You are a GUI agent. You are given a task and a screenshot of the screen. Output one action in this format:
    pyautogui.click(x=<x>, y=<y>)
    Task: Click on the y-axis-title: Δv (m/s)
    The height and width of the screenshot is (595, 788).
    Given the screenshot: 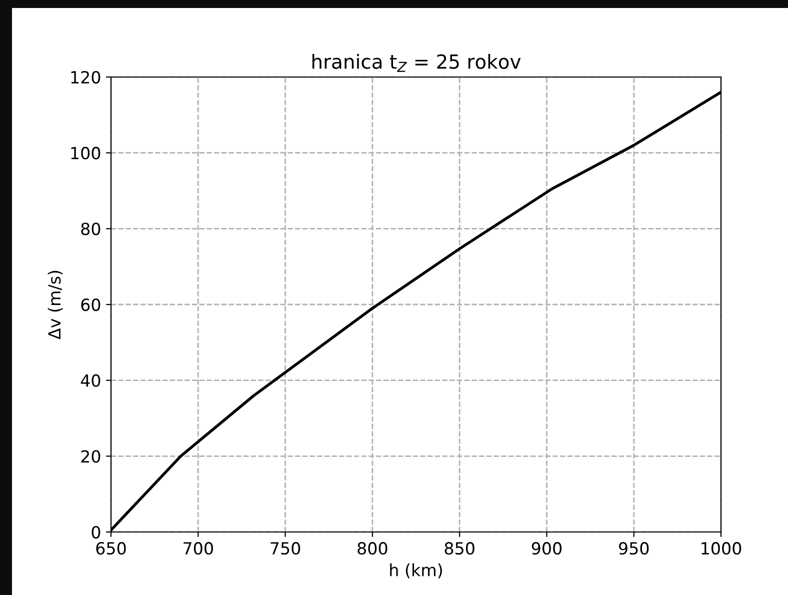 What is the action you would take?
    pyautogui.click(x=55, y=305)
    